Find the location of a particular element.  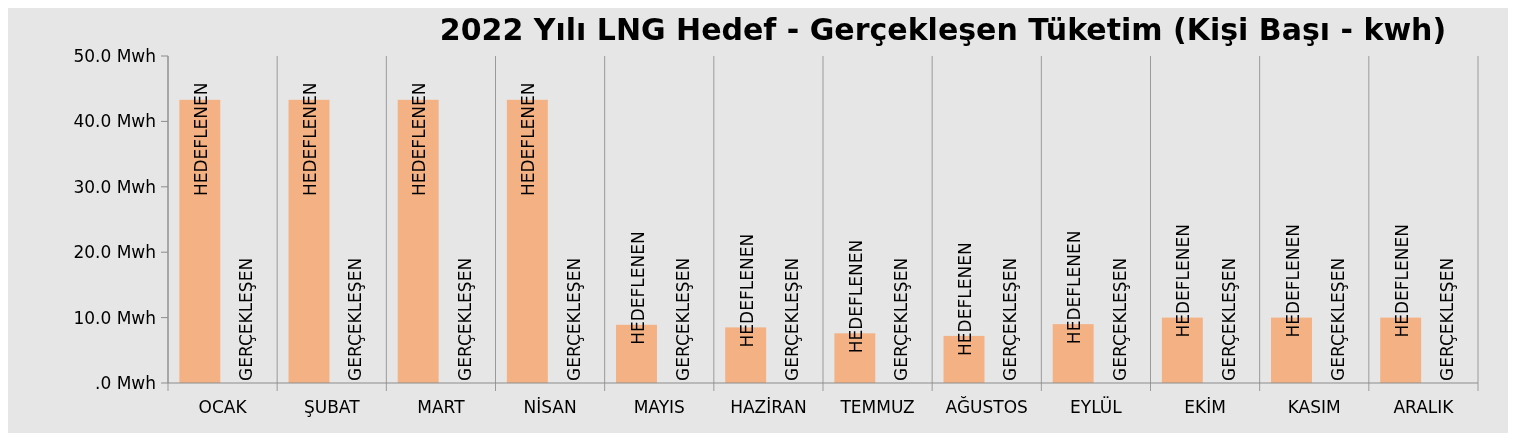

x-tick-label: EKİM is located at coordinates (1205, 407).